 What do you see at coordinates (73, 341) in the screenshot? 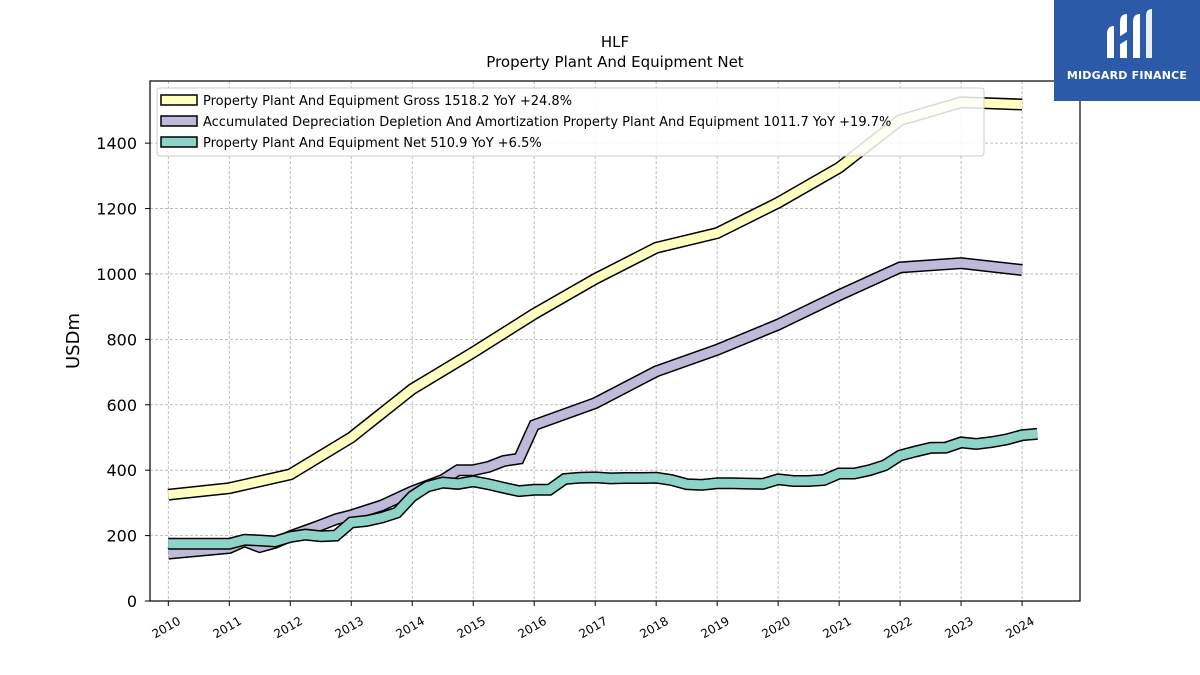
I see `y-axis-label: USDm` at bounding box center [73, 341].